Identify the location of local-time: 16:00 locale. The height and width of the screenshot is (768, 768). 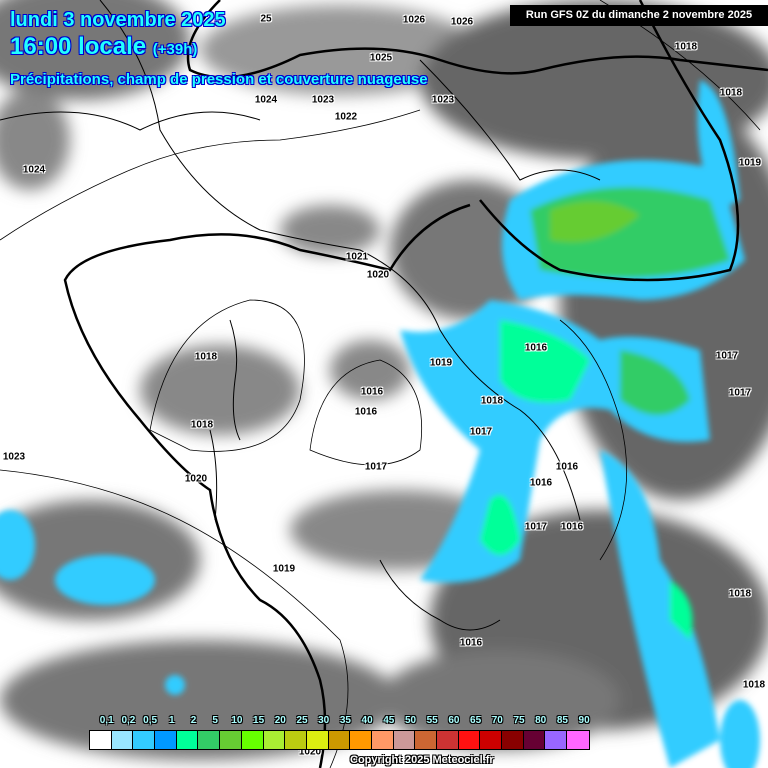
(78, 46).